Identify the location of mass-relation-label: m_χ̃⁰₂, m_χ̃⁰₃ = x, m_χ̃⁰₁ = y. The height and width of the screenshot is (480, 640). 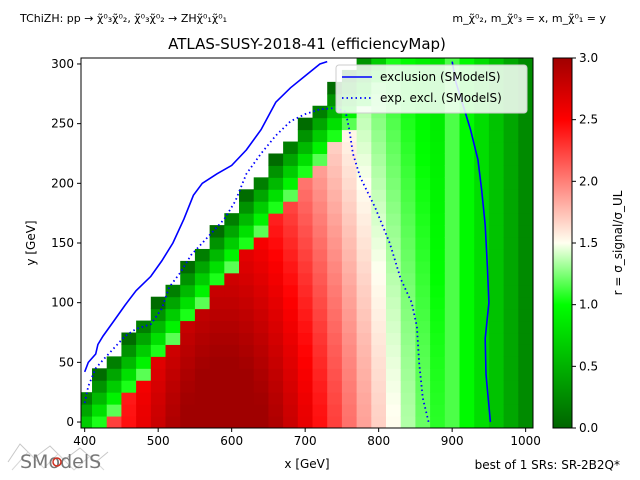
(529, 18).